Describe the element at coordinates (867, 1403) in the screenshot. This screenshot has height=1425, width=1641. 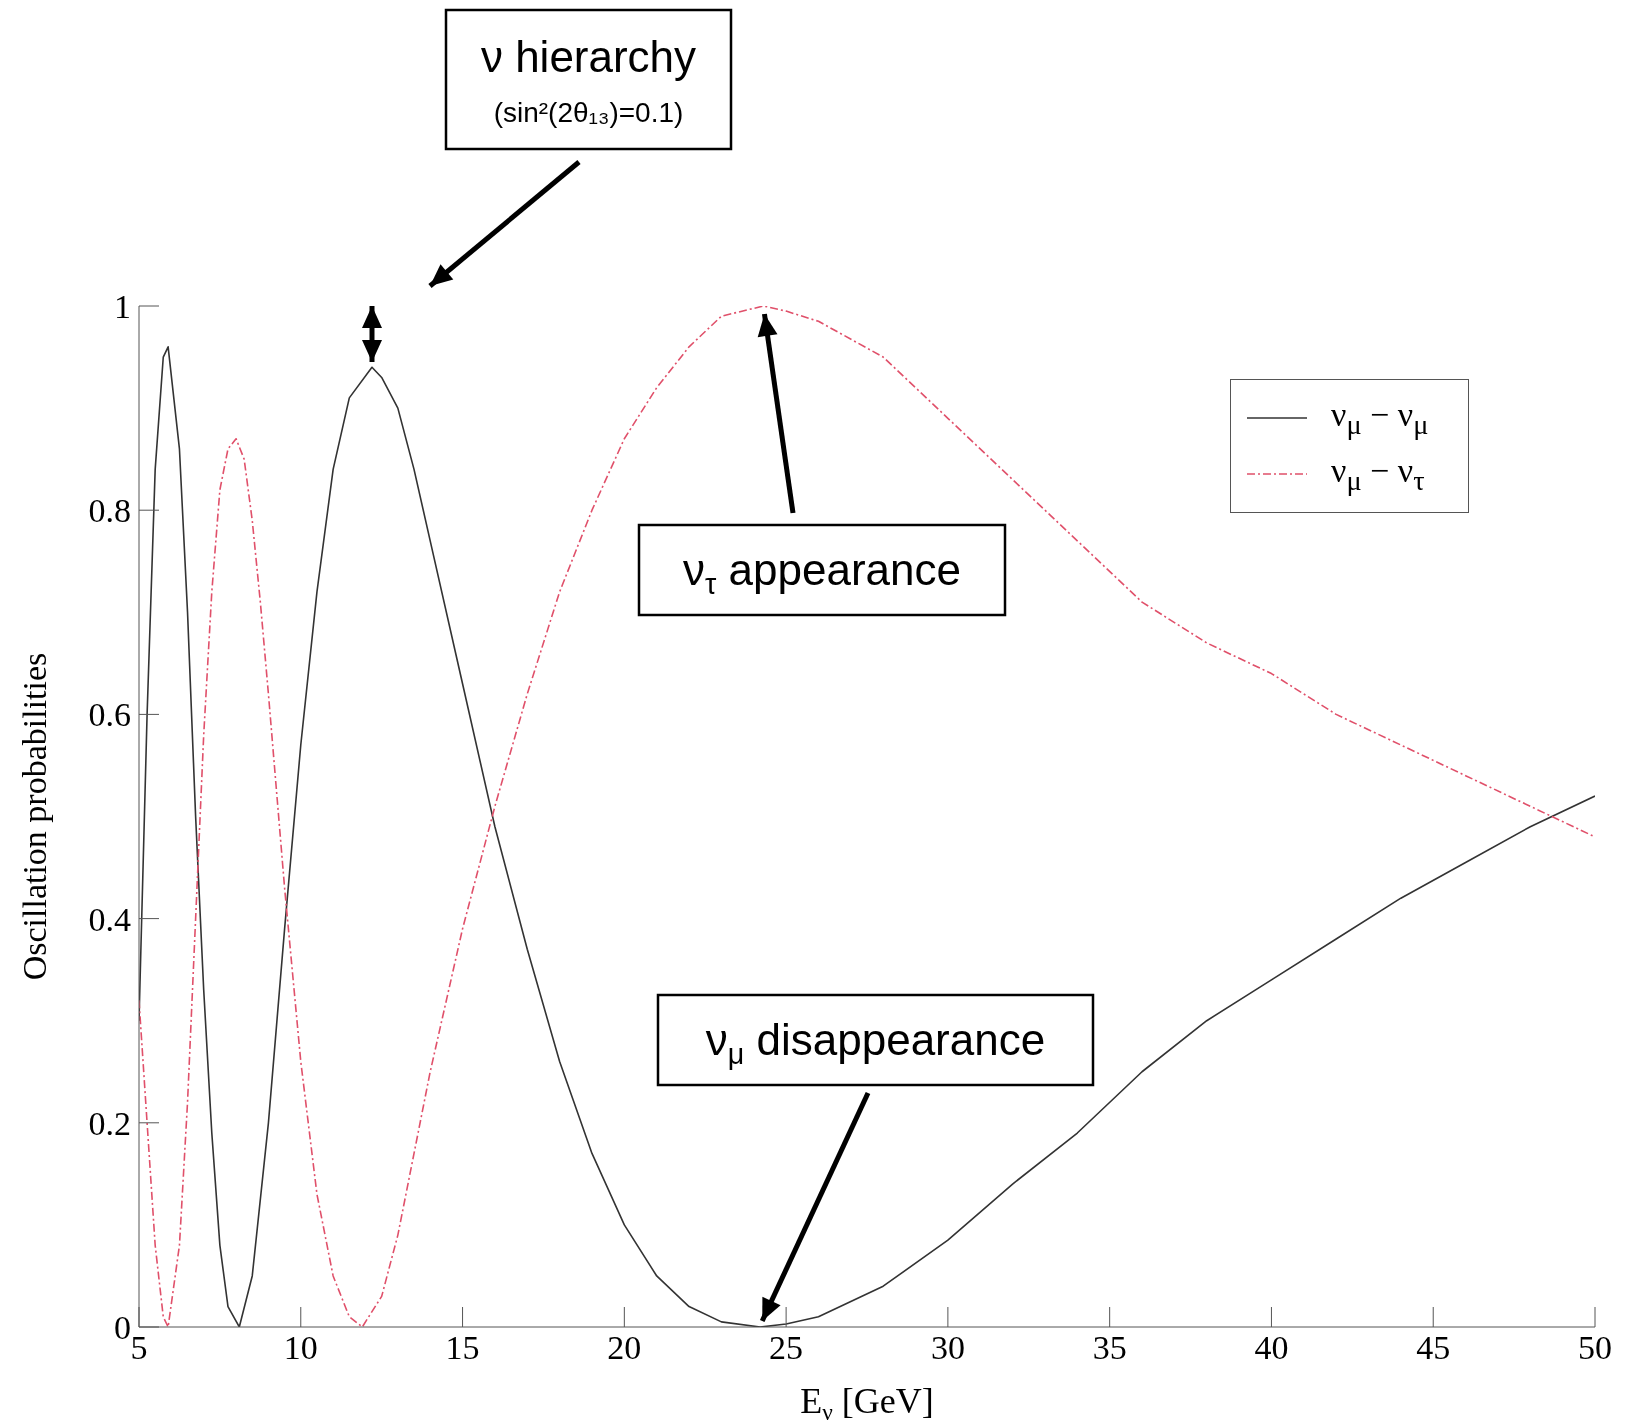
I see `x-axis-title: E$_{ν}$ [GeV]` at that location.